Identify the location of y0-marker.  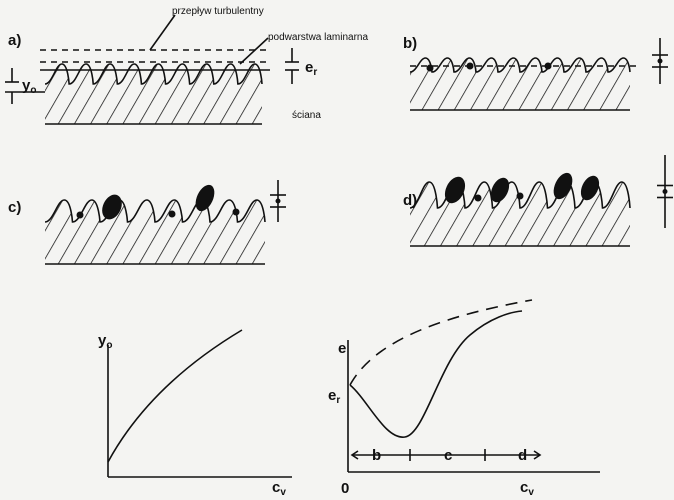
(25, 86).